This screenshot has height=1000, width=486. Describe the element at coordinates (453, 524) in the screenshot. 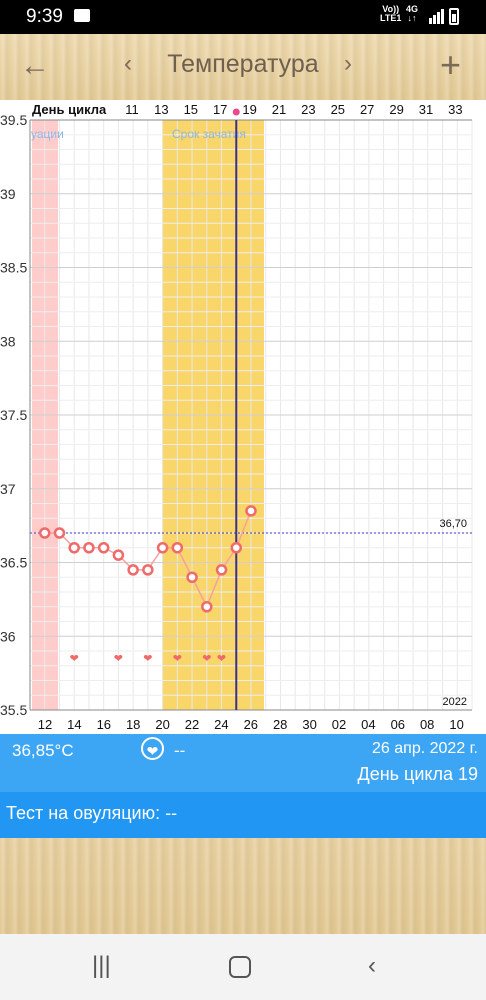

I see `cover-line-label: 36,70` at that location.